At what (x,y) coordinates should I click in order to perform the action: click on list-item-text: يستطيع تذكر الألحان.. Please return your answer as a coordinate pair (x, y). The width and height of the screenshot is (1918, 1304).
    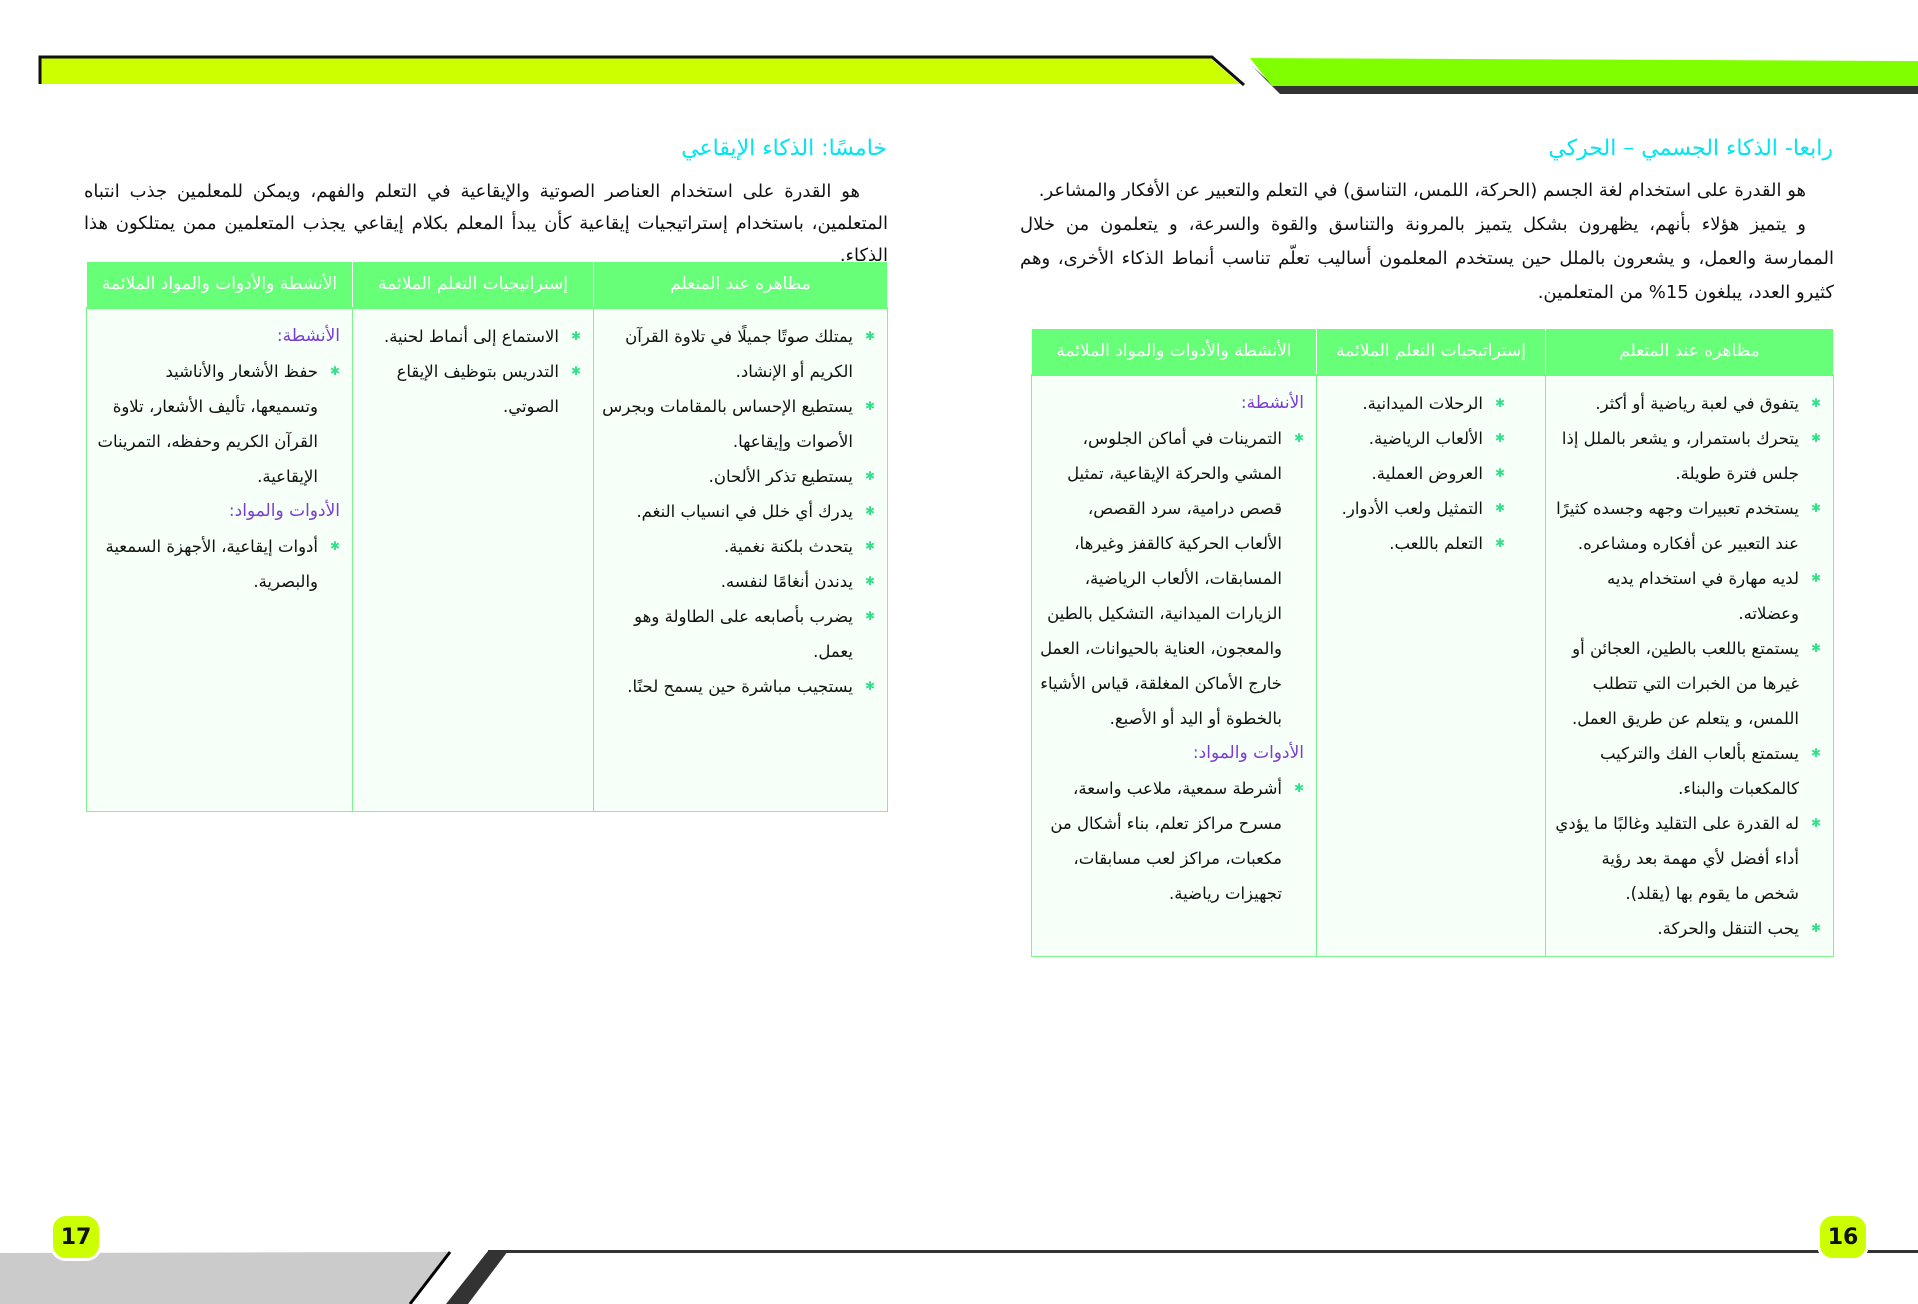
    Looking at the image, I should click on (780, 476).